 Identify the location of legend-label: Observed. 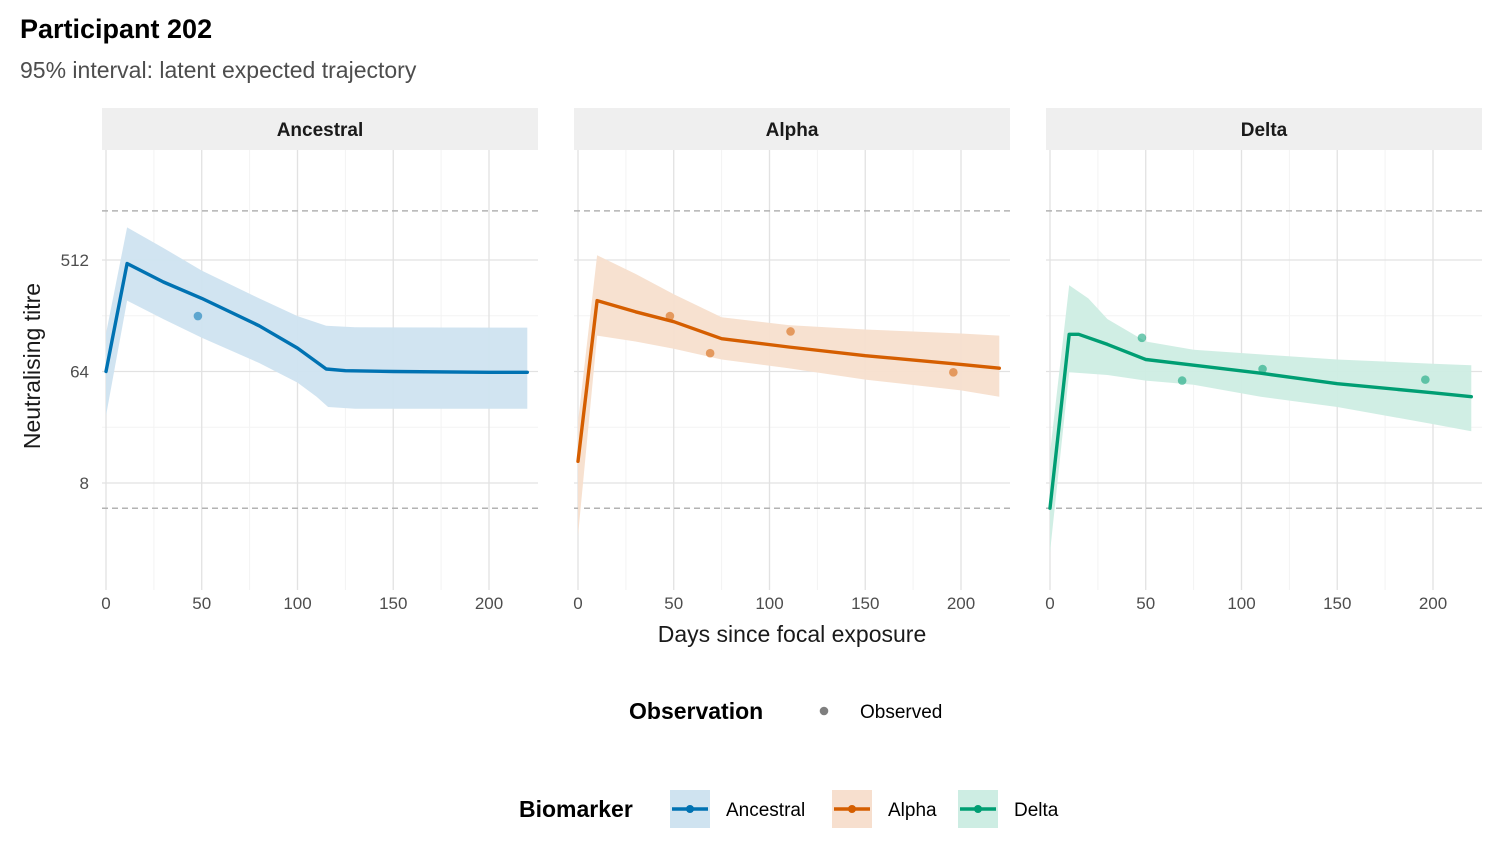
(901, 712).